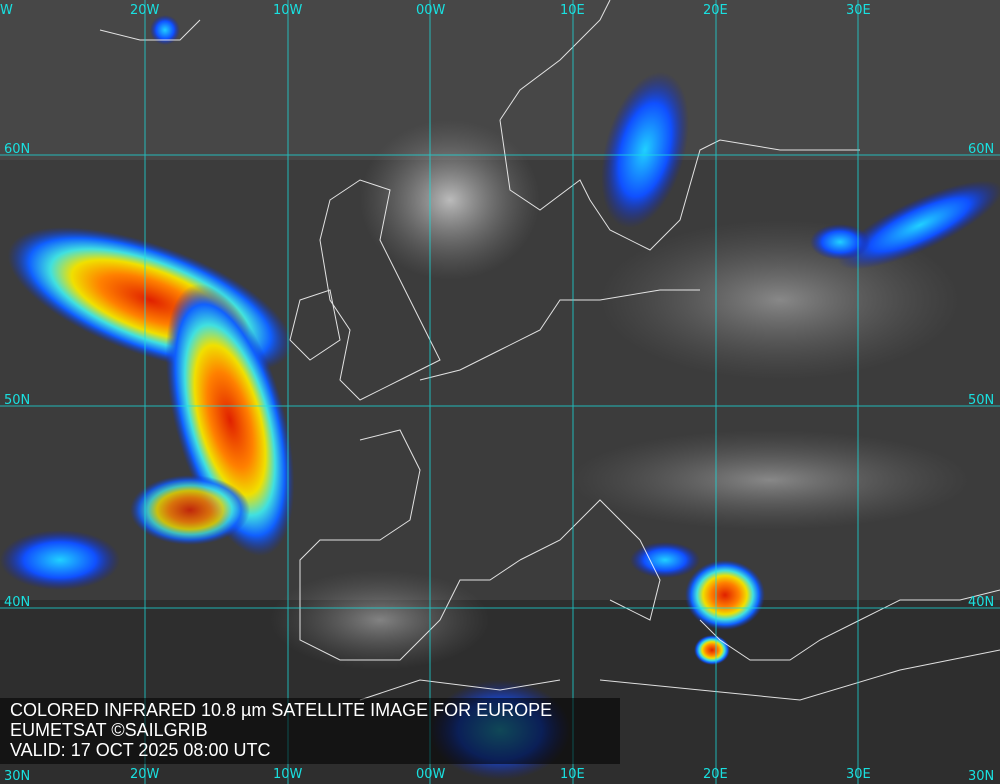 Image resolution: width=1000 pixels, height=784 pixels. Describe the element at coordinates (715, 10) in the screenshot. I see `grid-label-top-20e: 20E` at that location.